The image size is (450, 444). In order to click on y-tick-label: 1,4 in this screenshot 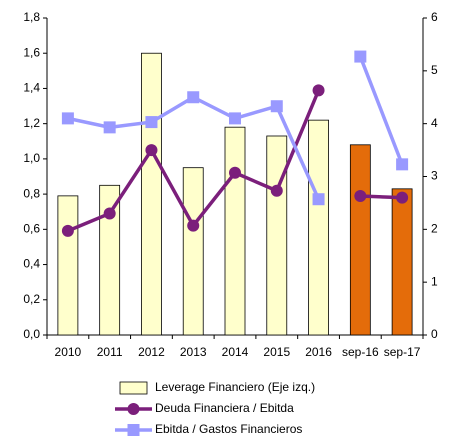, I will do `click(31, 88)`.